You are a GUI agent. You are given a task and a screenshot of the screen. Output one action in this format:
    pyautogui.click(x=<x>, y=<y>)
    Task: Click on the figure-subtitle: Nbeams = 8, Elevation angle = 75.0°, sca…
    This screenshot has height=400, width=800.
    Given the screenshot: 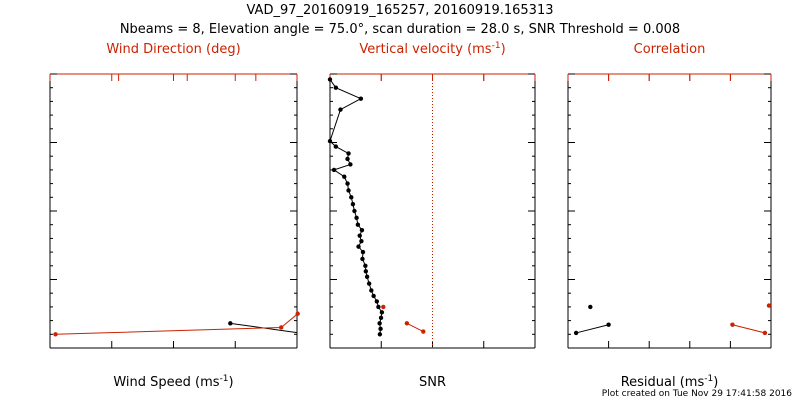 What is the action you would take?
    pyautogui.click(x=400, y=29)
    